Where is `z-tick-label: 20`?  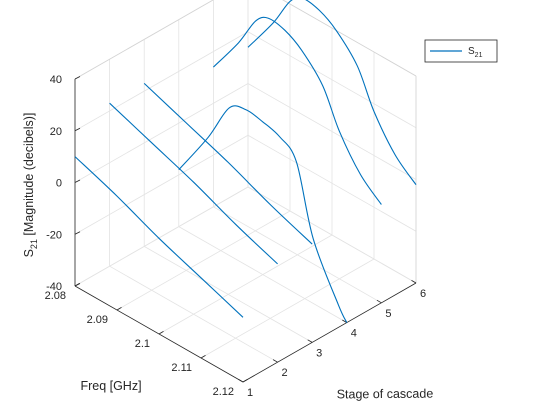 z-tick-label: 20 is located at coordinates (56, 132).